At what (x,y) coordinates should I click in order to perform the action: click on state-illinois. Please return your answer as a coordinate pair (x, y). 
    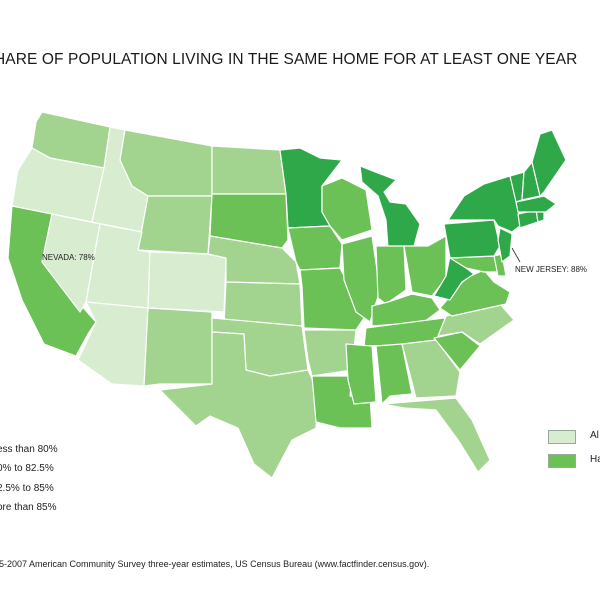
    Looking at the image, I should click on (361, 279).